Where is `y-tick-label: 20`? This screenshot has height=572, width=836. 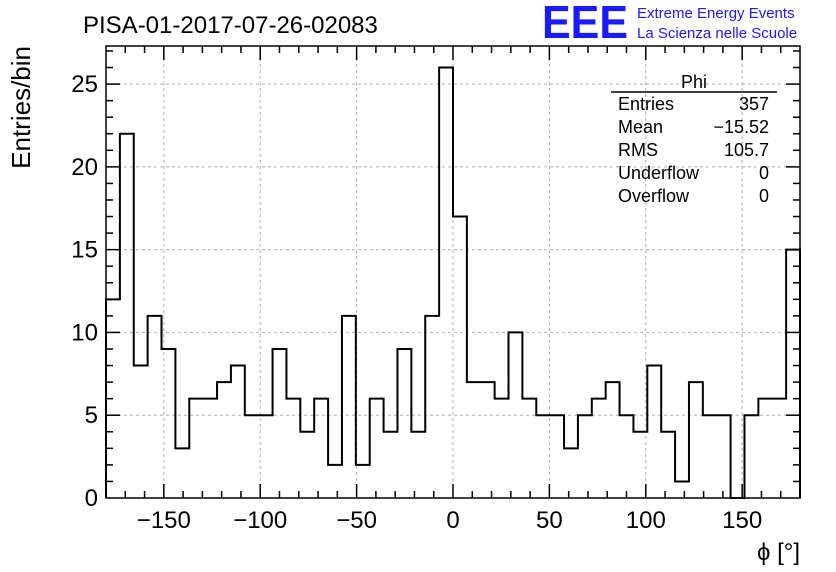 y-tick-label: 20 is located at coordinates (84, 167).